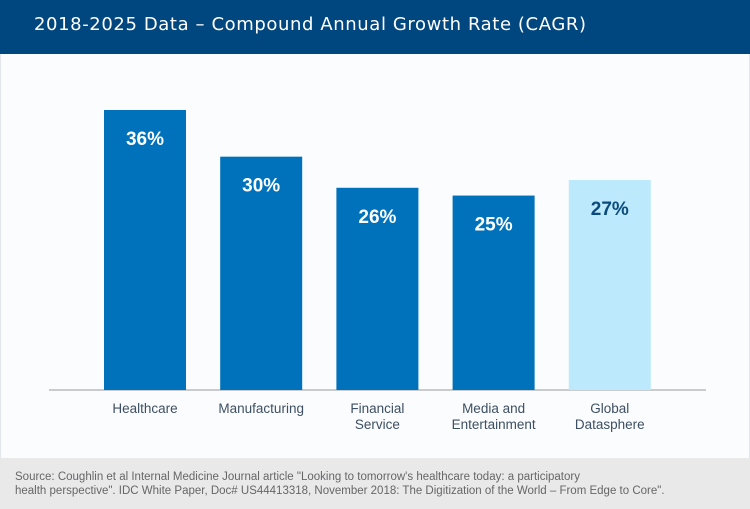 This screenshot has width=750, height=509. What do you see at coordinates (494, 225) in the screenshot?
I see `data-label-3: 25%` at bounding box center [494, 225].